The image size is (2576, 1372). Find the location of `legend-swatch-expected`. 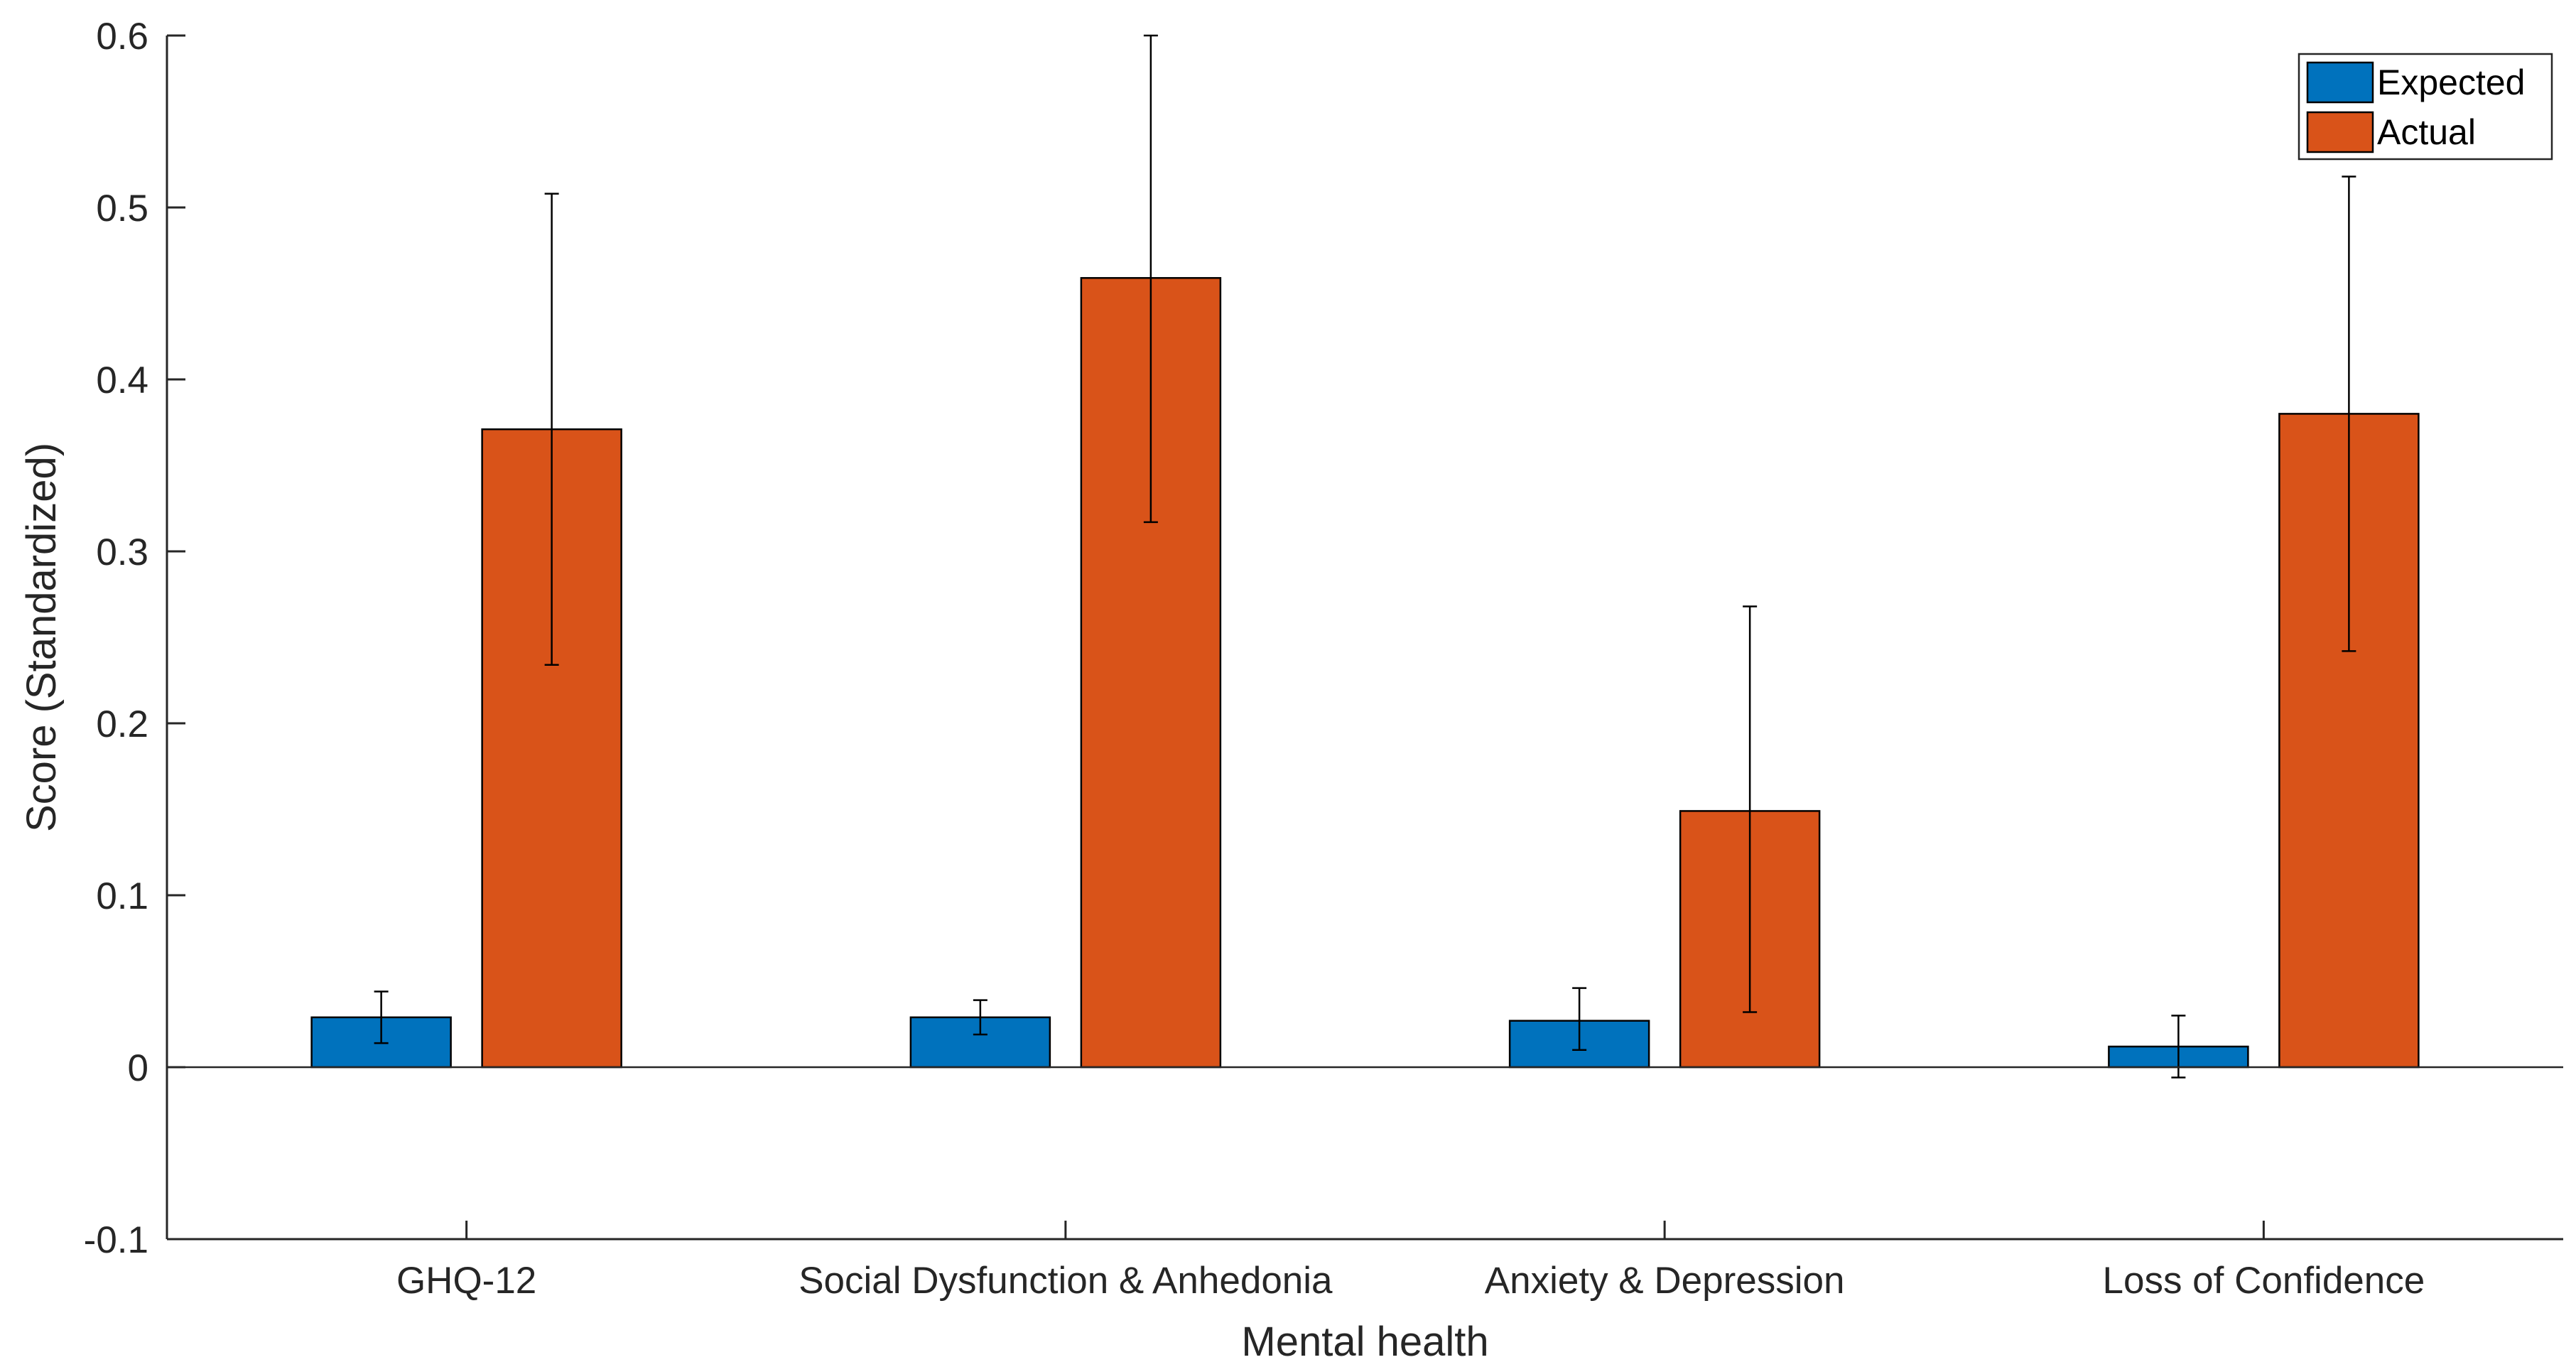

legend-swatch-expected is located at coordinates (2340, 82).